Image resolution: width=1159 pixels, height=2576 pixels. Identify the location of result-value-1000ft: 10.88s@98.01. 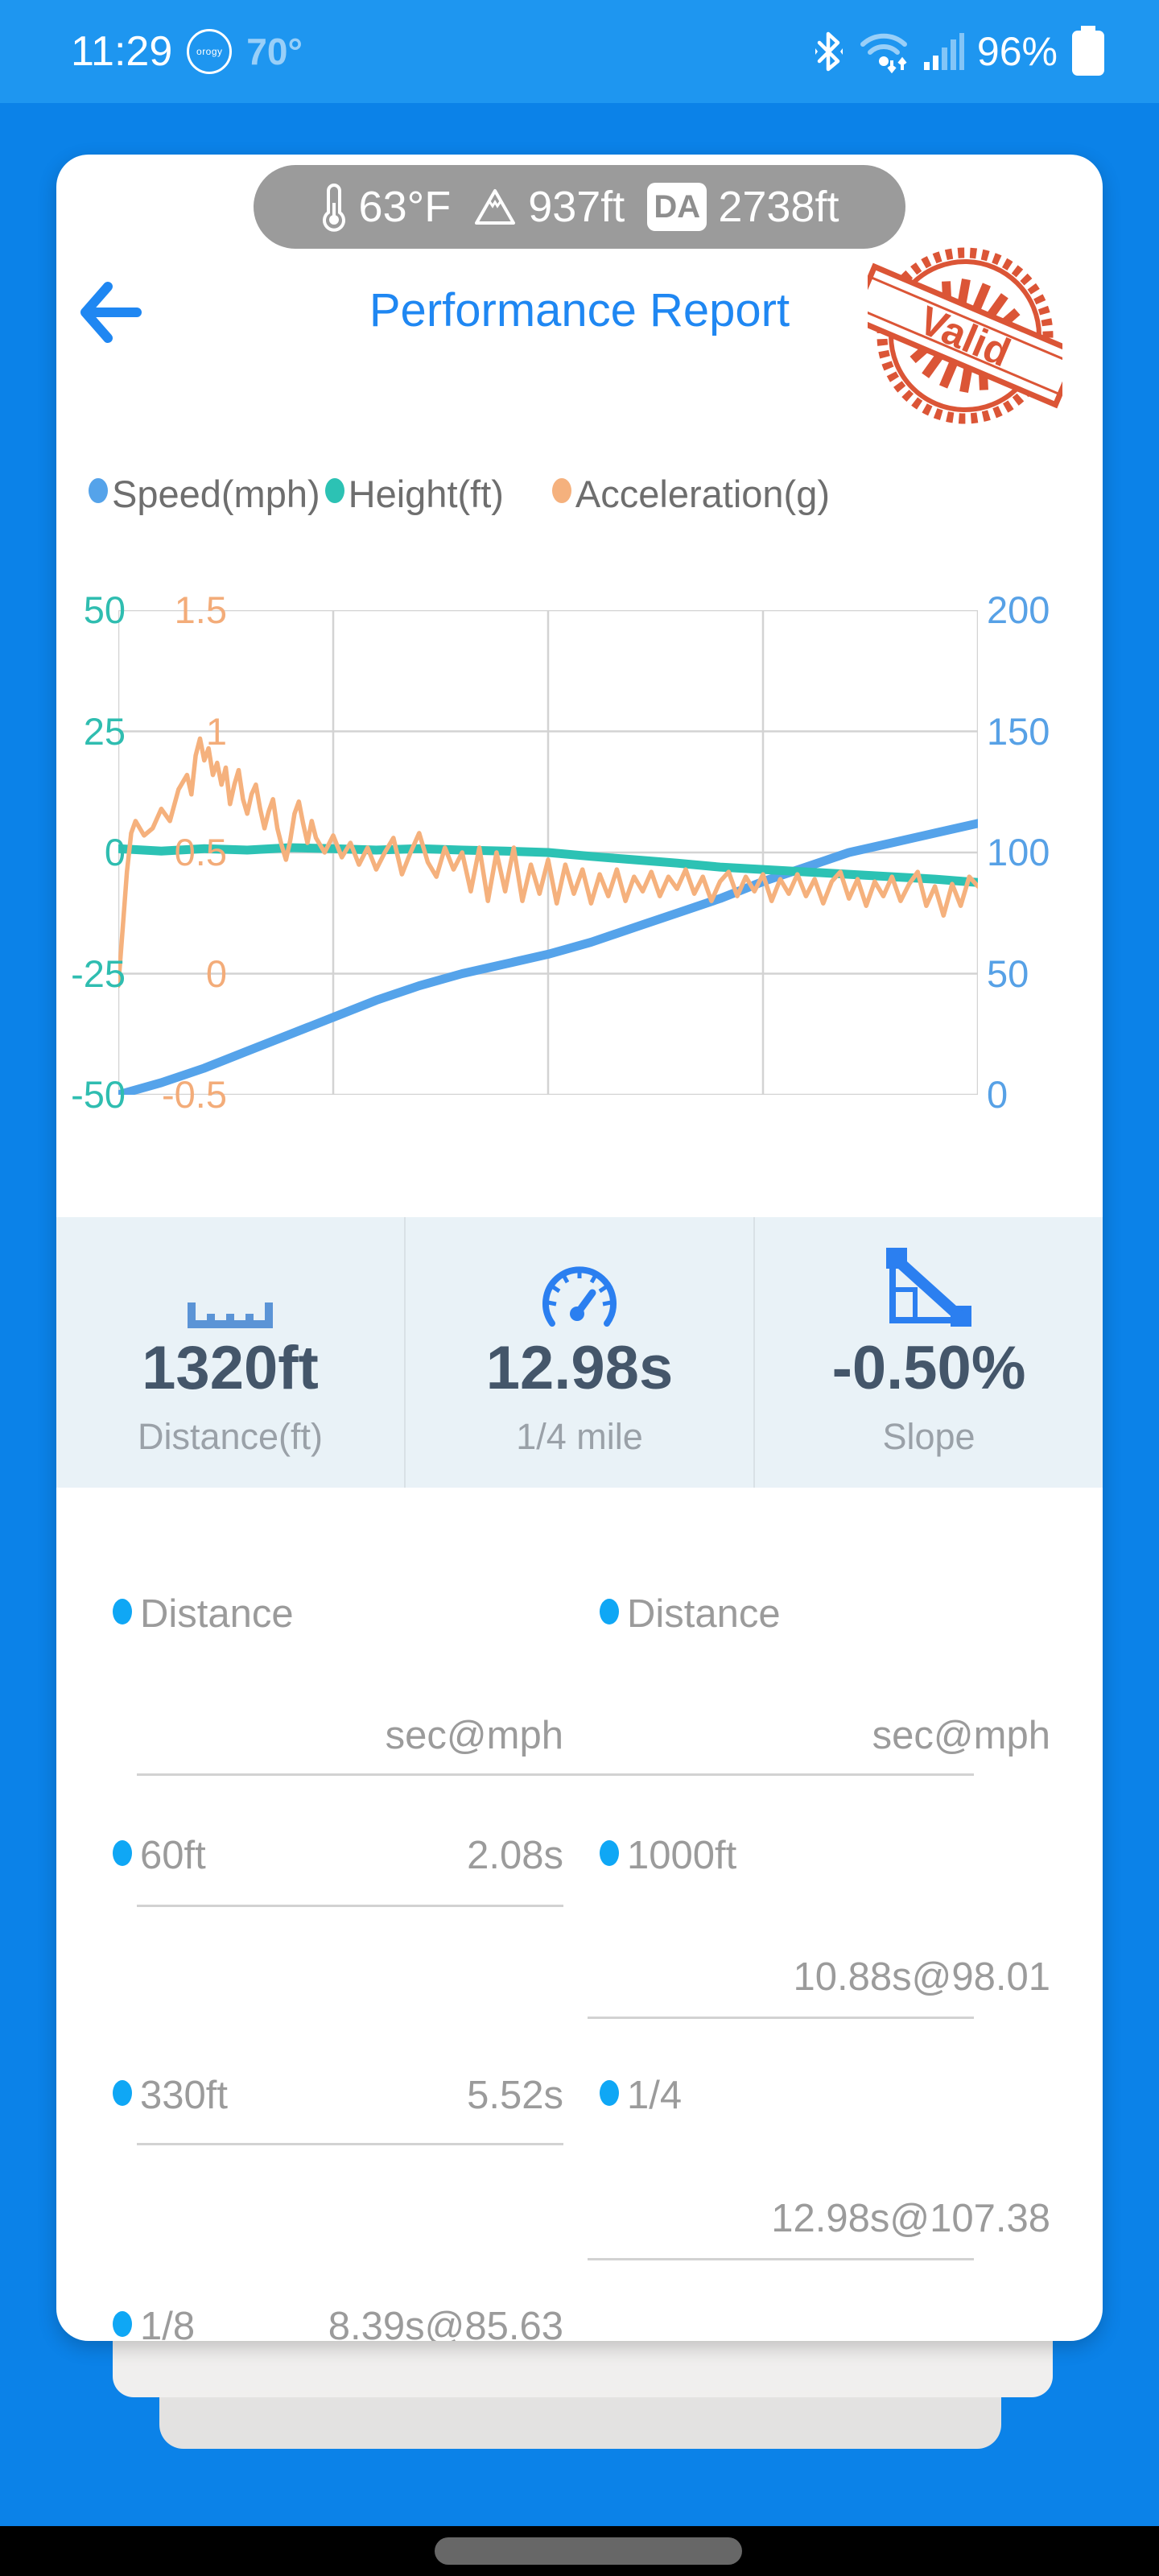
(825, 1977).